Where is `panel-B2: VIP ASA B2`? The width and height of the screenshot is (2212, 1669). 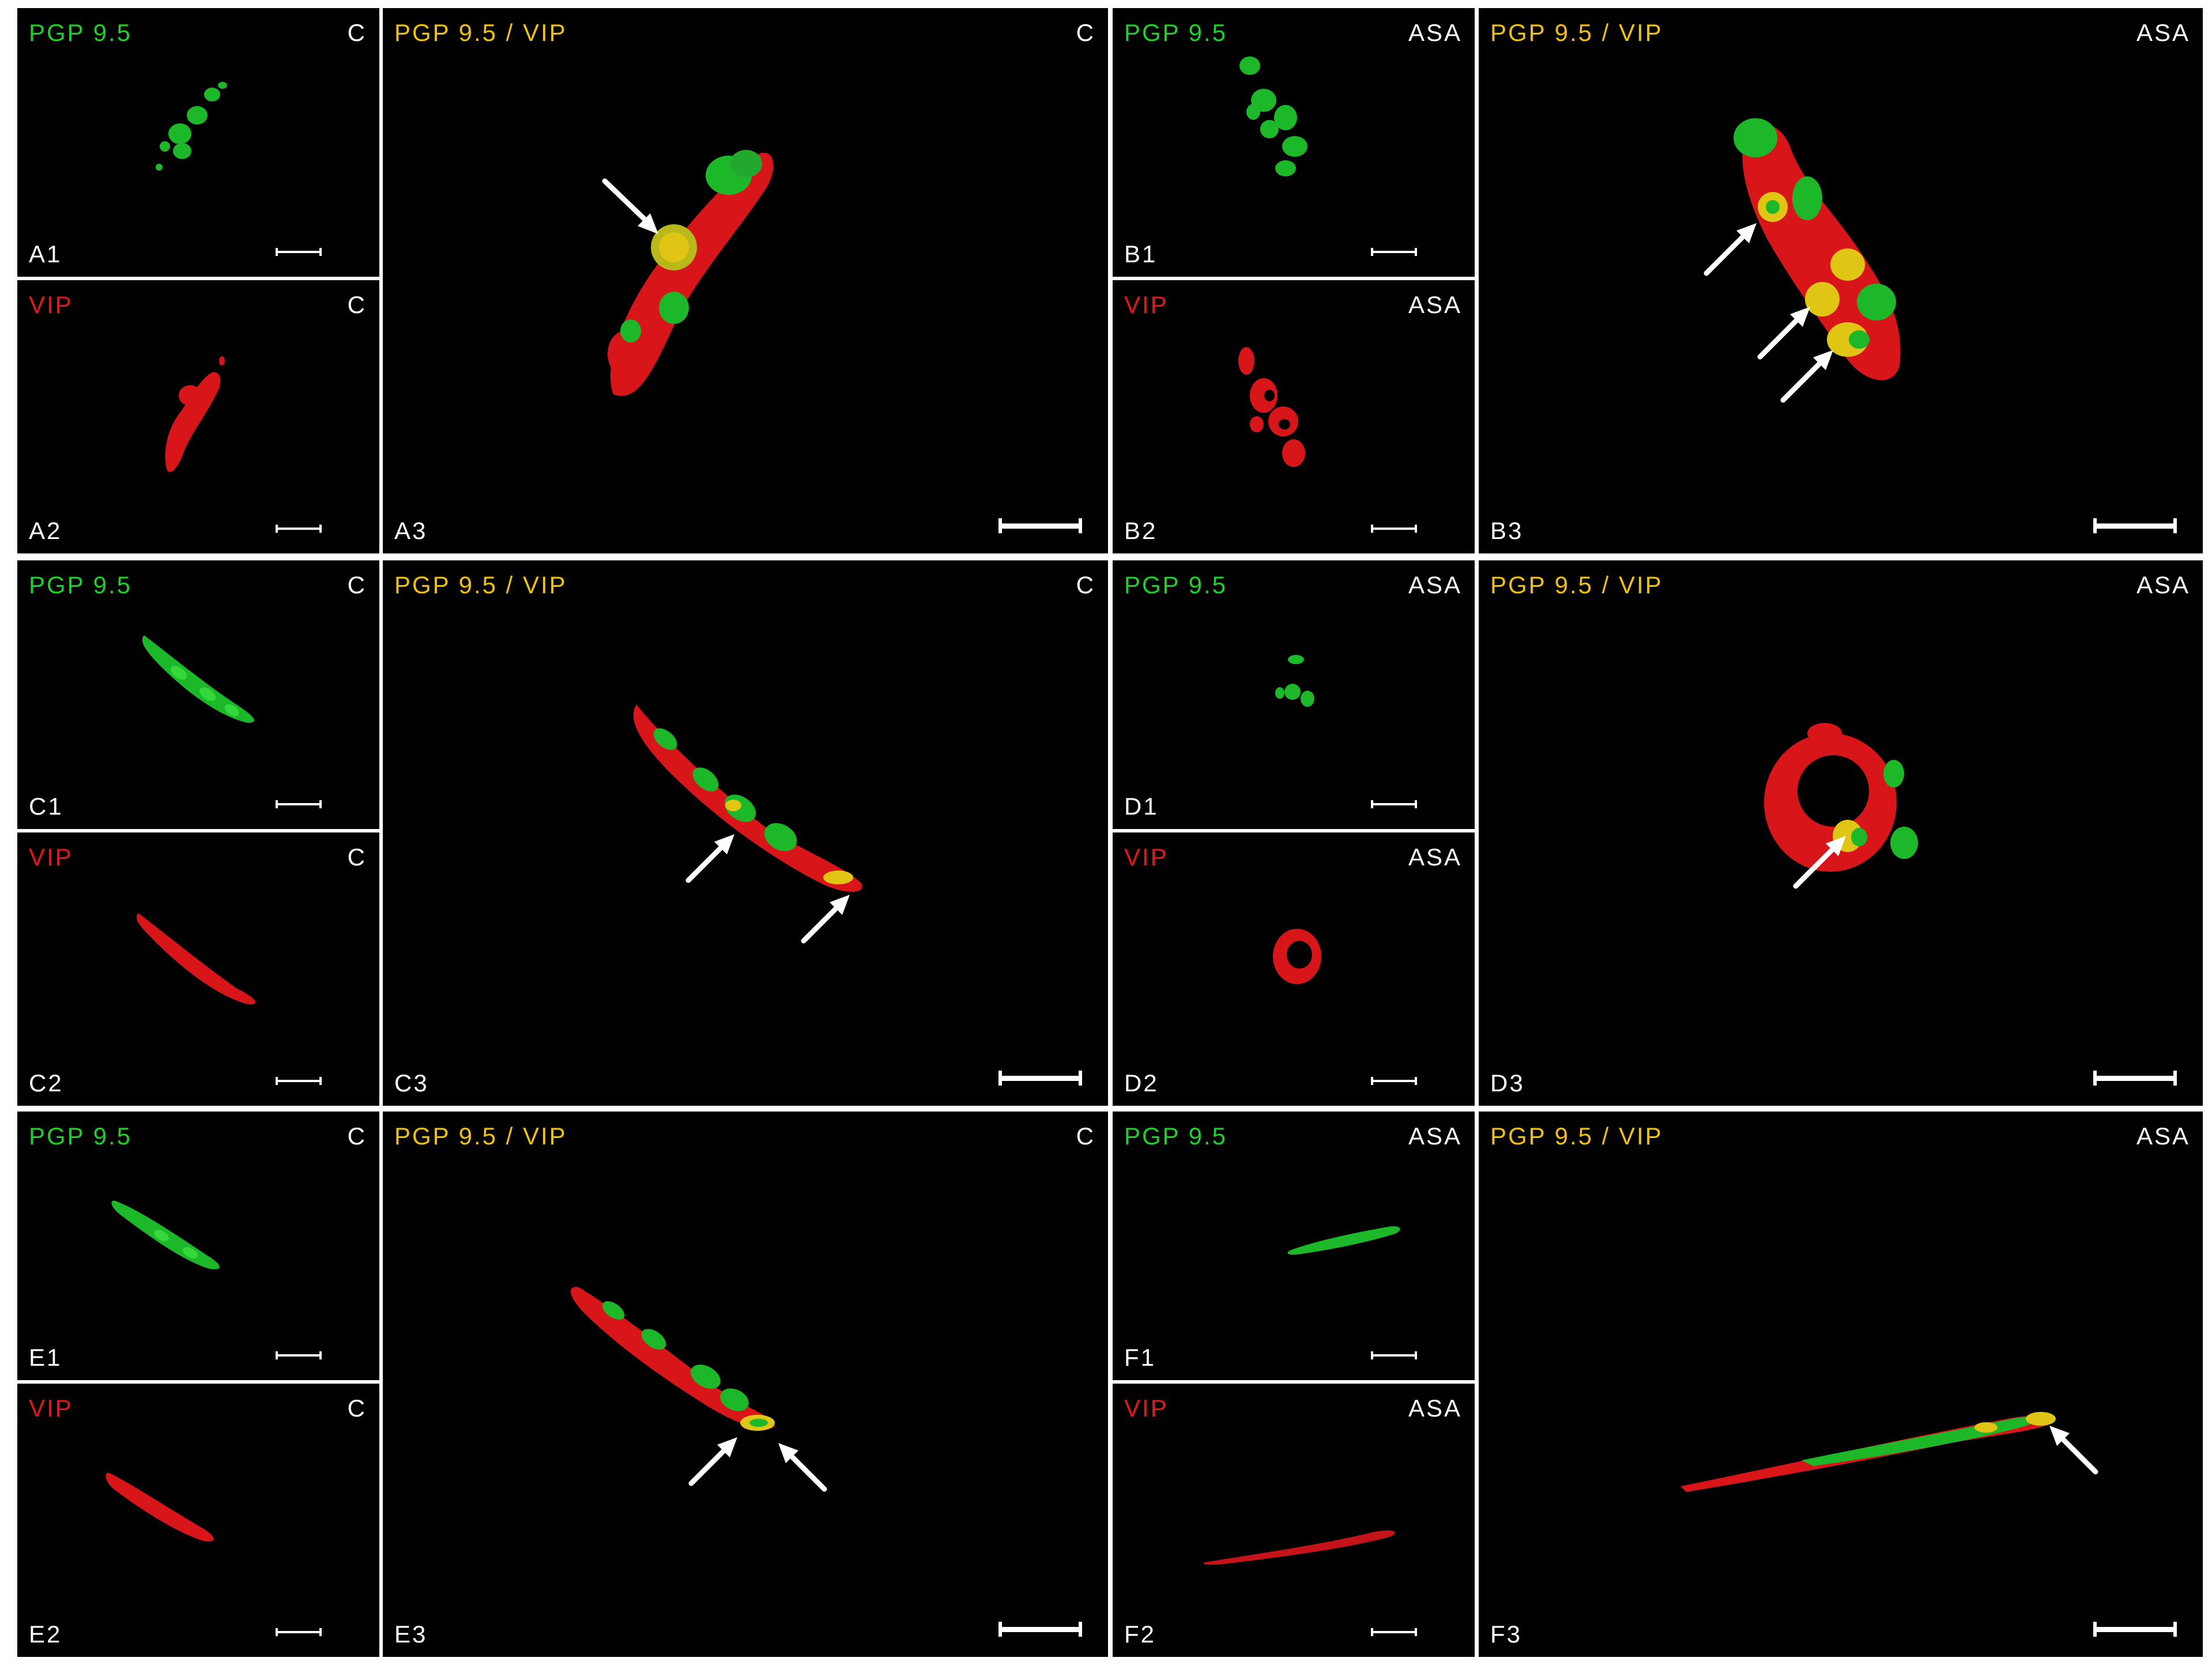
panel-B2: VIP ASA B2 is located at coordinates (1294, 416).